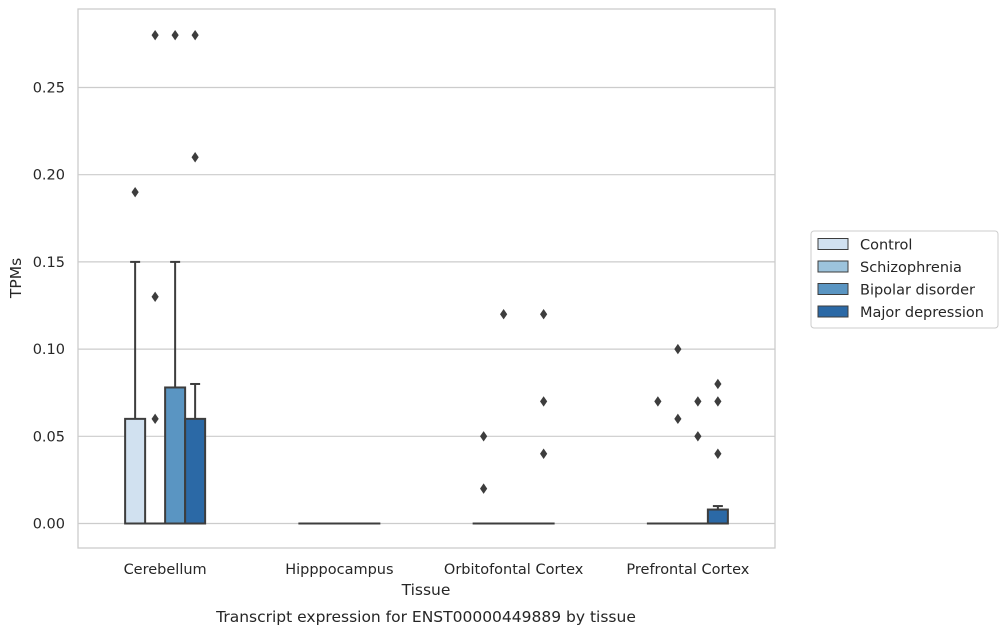 The height and width of the screenshot is (634, 1007). Describe the element at coordinates (49, 350) in the screenshot. I see `y-tick-label: 0.10` at that location.